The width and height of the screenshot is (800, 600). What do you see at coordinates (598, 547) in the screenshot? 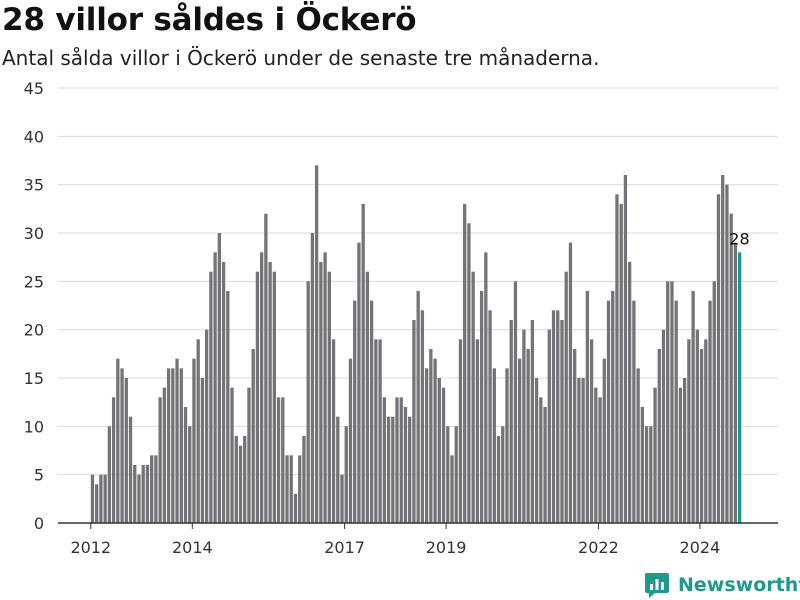
I see `x-tick-label: 2022` at bounding box center [598, 547].